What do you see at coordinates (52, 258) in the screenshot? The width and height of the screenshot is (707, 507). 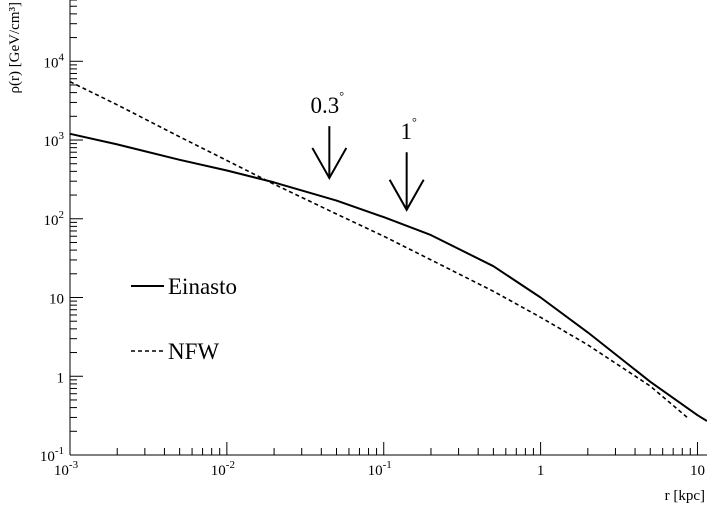 I see `y-tick-labels: 10⁻¹ 1 10 10² 10³ 10⁴` at bounding box center [52, 258].